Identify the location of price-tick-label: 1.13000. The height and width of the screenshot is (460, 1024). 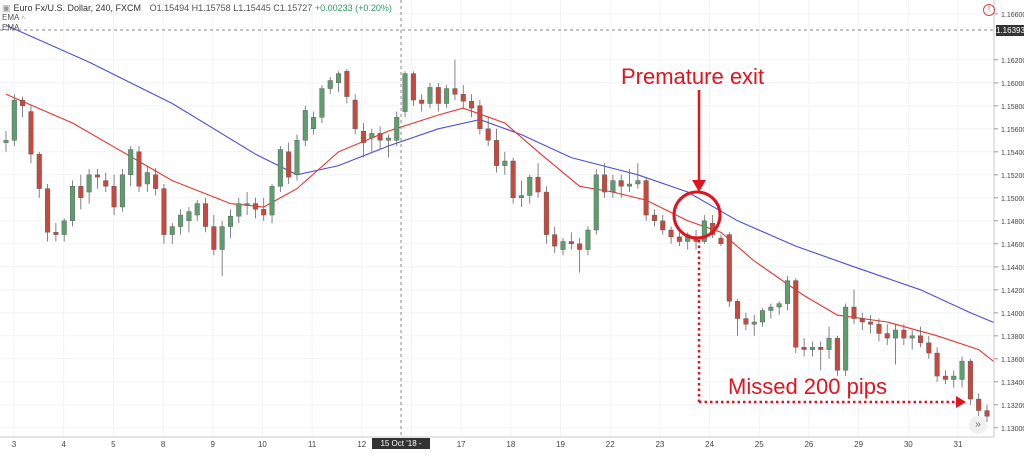
(1012, 429).